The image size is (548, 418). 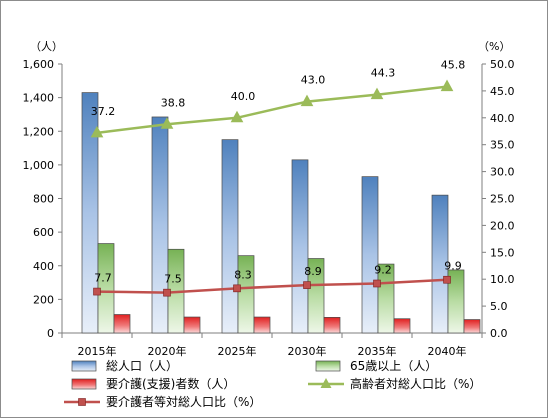 I want to click on legend-label: 総人口（人）, so click(x=142, y=366).